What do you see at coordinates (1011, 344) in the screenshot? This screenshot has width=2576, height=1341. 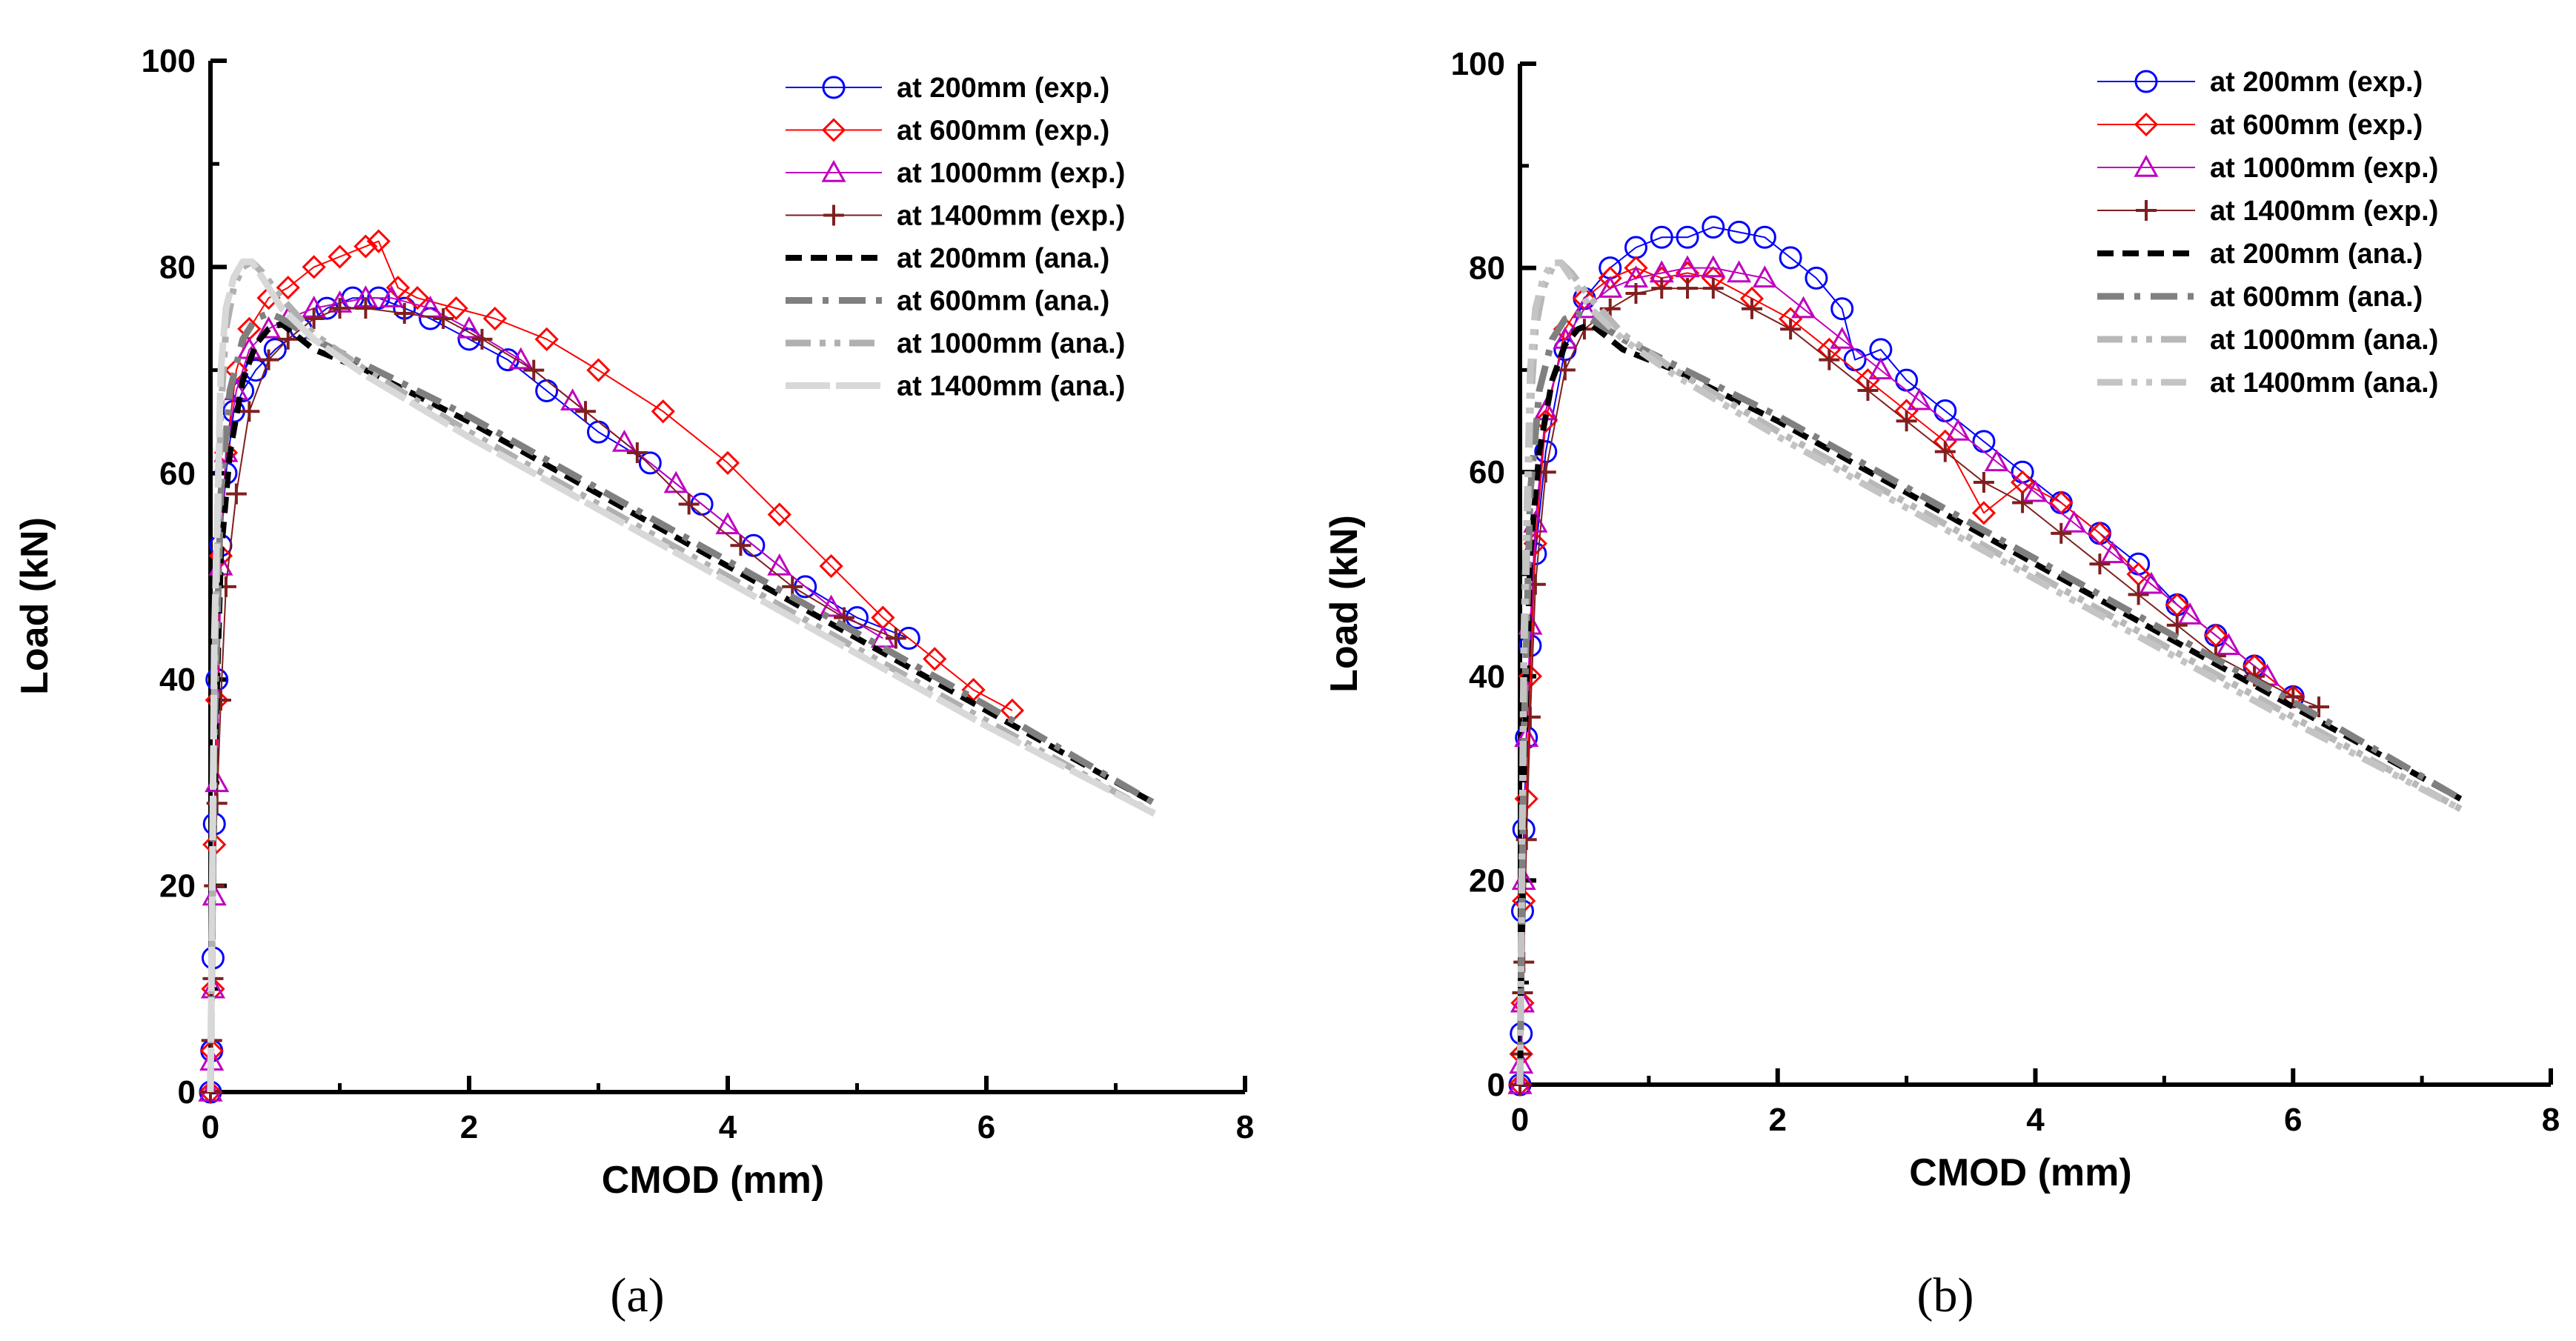 I see `legend-label: at 1000mm (ana.)` at bounding box center [1011, 344].